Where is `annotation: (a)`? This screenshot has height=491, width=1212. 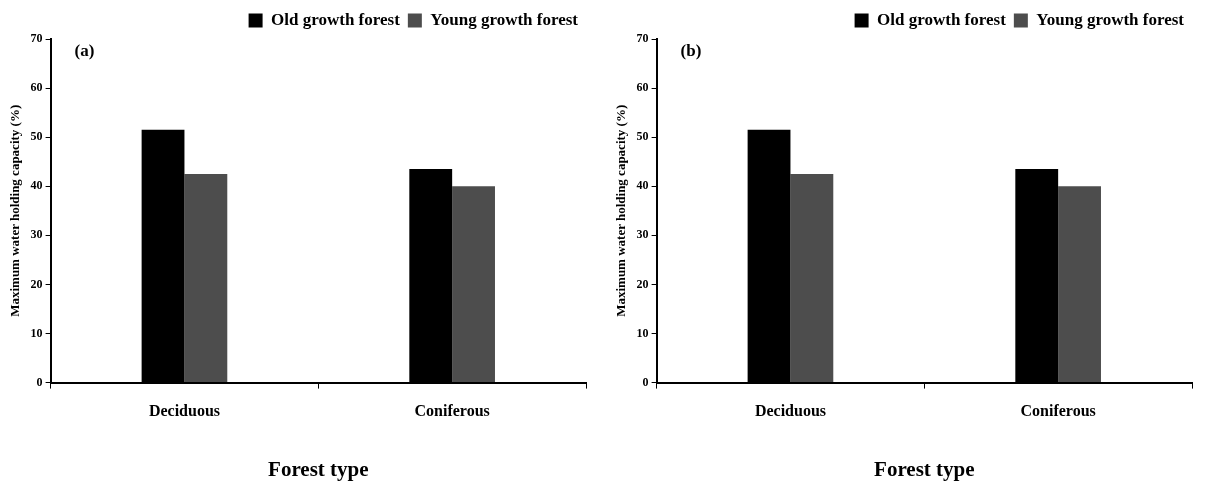
annotation: (a) is located at coordinates (84, 50).